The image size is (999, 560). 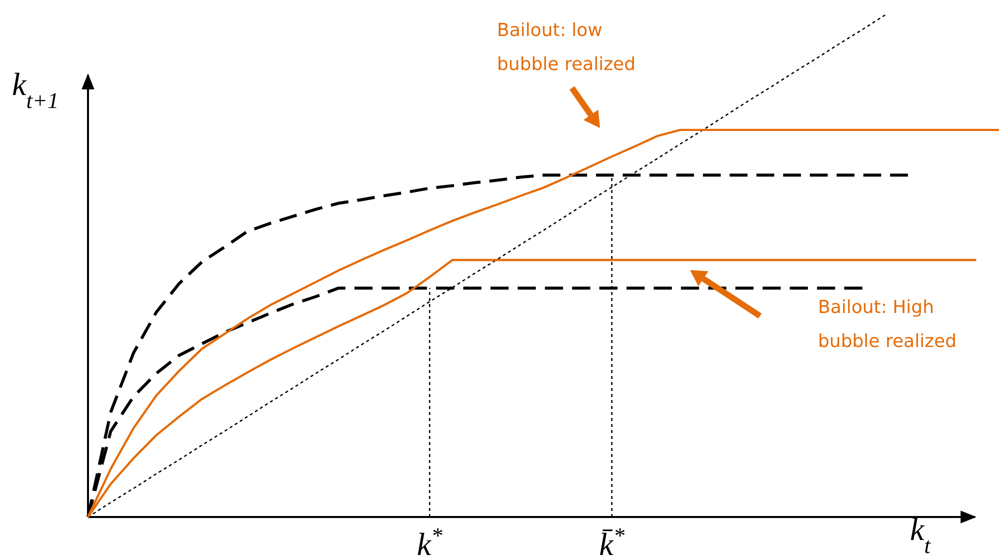 What do you see at coordinates (612, 541) in the screenshot?
I see `x-tick-label: k̄$^{*}$` at bounding box center [612, 541].